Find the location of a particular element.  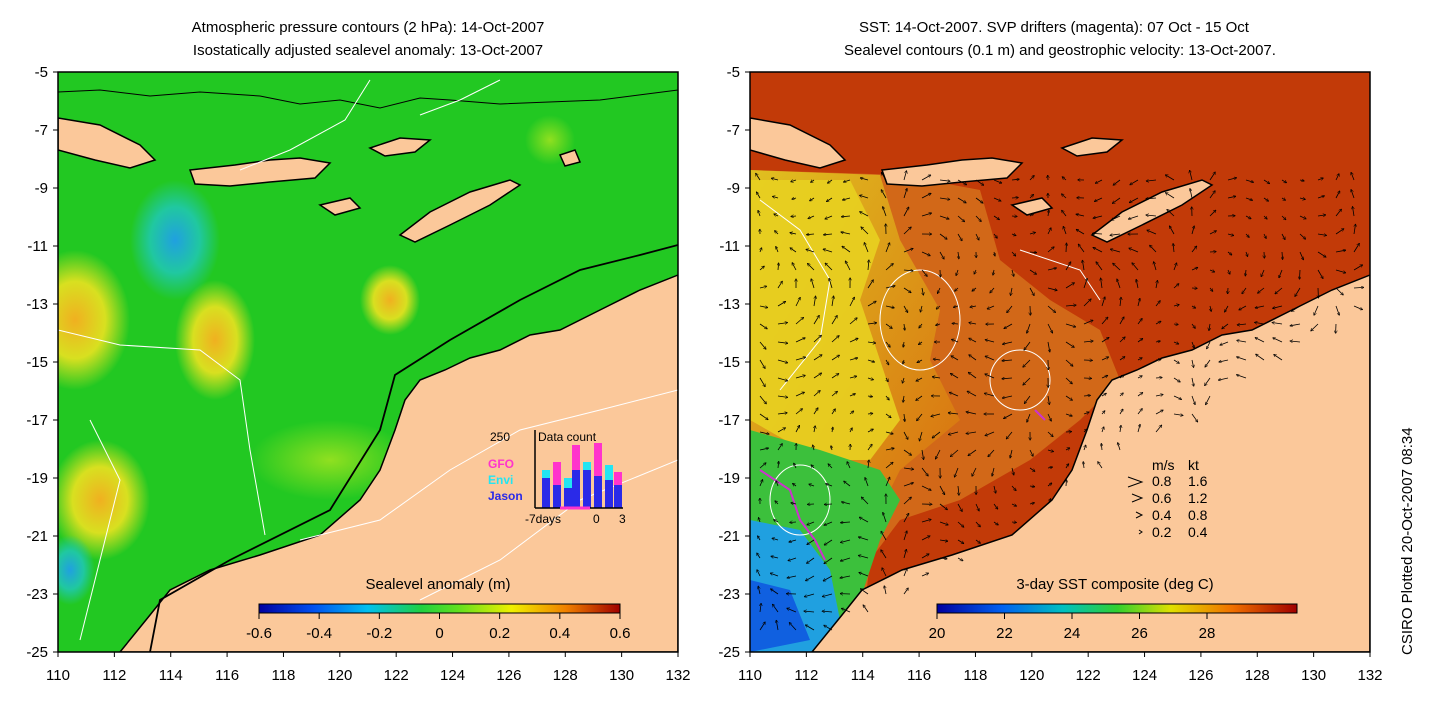

legend-arrow is located at coordinates (1139, 515).